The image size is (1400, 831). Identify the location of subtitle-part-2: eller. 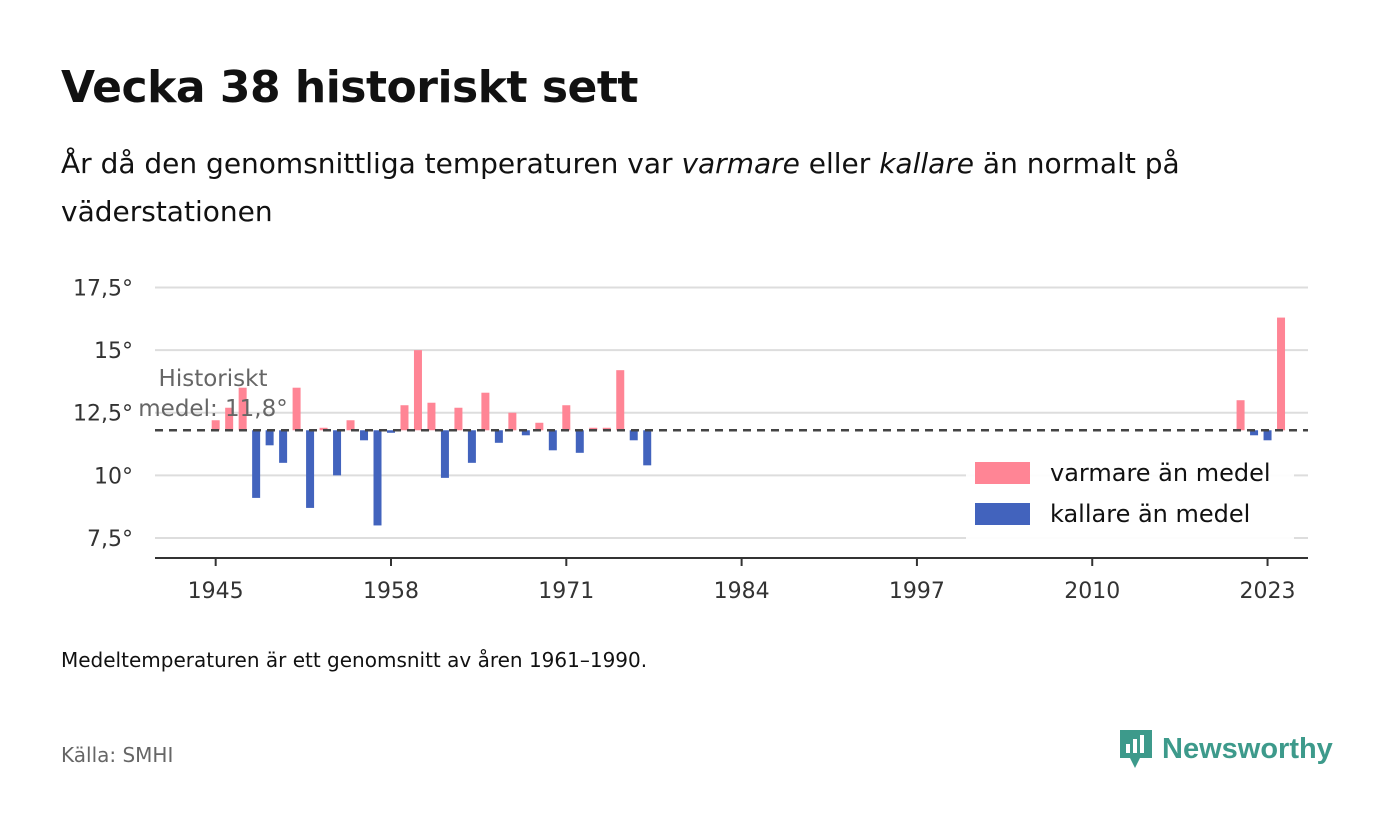
(839, 163).